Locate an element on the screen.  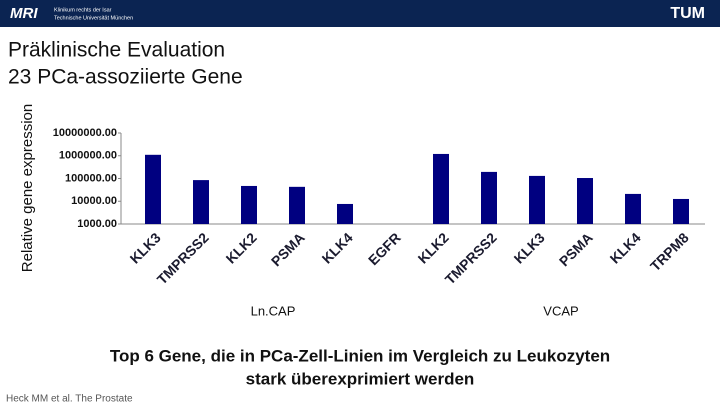
y-tick-label: 1000000.00 is located at coordinates (88, 156).